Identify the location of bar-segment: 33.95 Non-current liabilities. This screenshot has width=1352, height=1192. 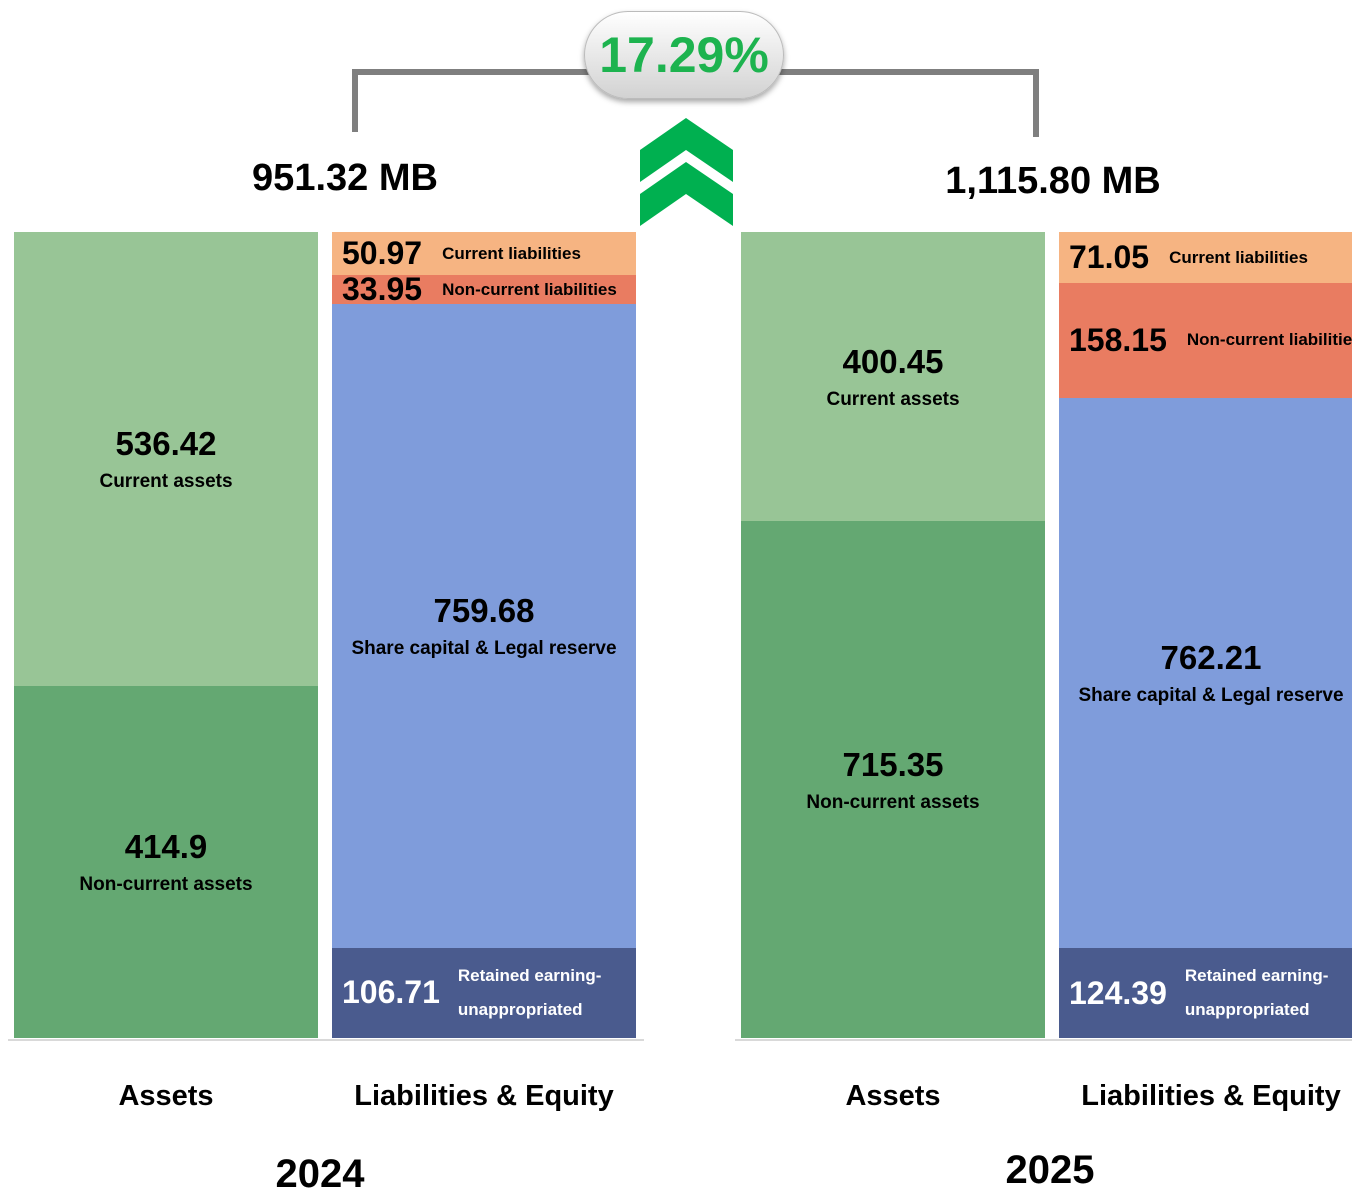
(484, 289).